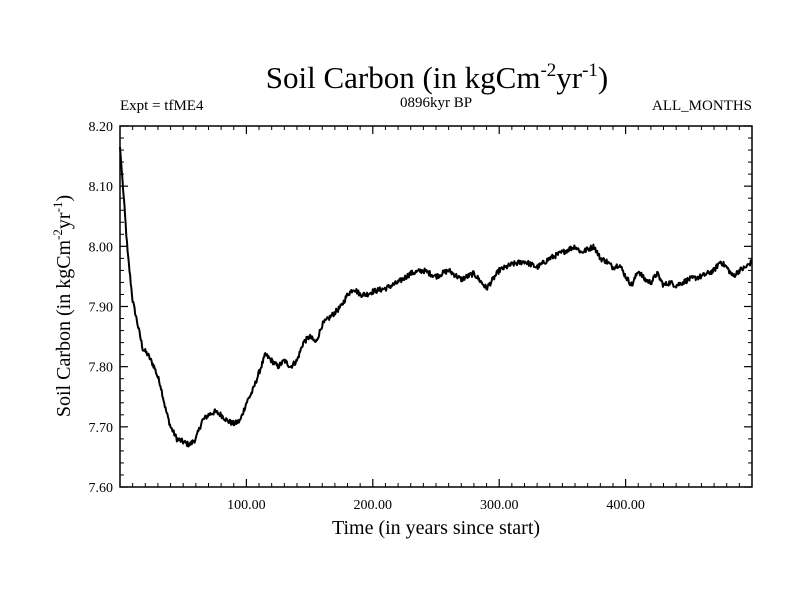 The width and height of the screenshot is (800, 600). What do you see at coordinates (101, 127) in the screenshot?
I see `y-tick-label: 8.20` at bounding box center [101, 127].